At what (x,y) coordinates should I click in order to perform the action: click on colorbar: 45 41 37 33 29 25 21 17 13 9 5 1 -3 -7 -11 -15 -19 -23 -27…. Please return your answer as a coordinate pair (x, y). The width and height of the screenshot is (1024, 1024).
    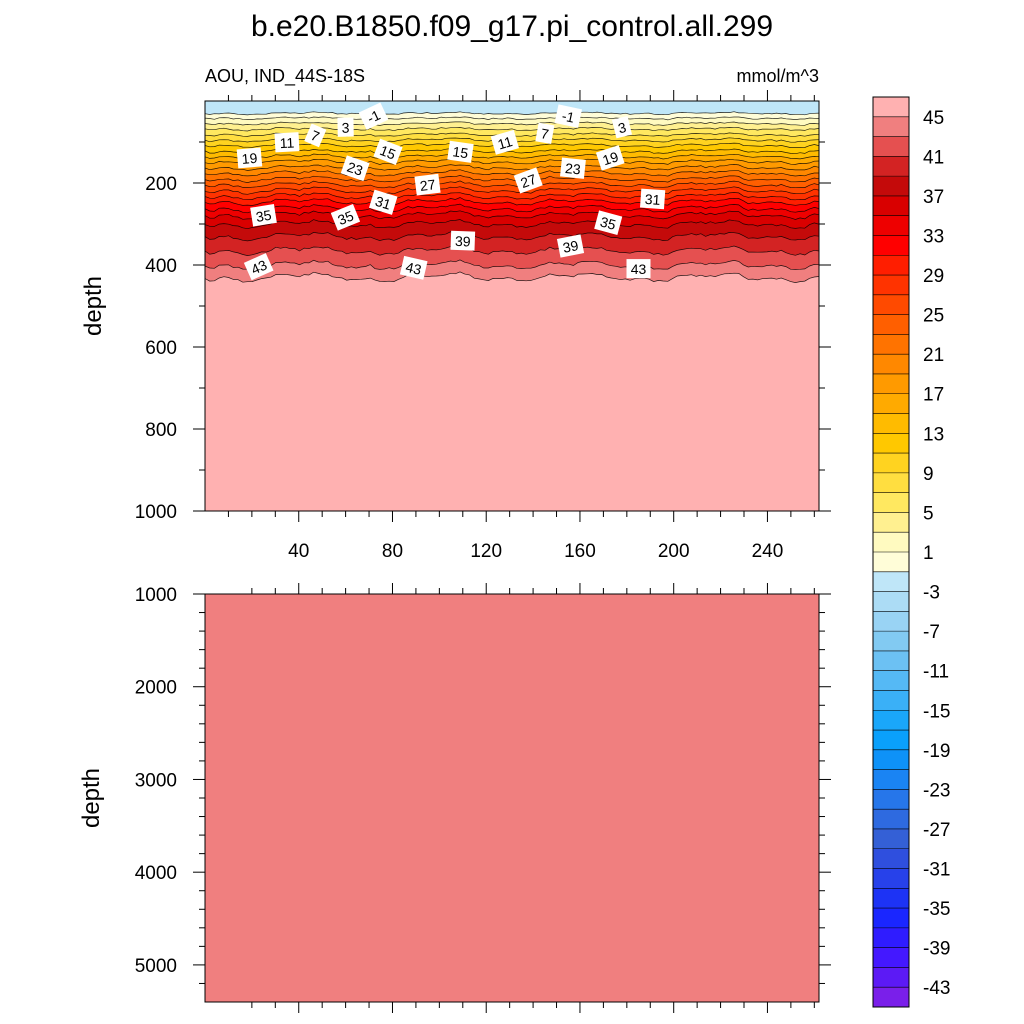
    Looking at the image, I should click on (911, 552).